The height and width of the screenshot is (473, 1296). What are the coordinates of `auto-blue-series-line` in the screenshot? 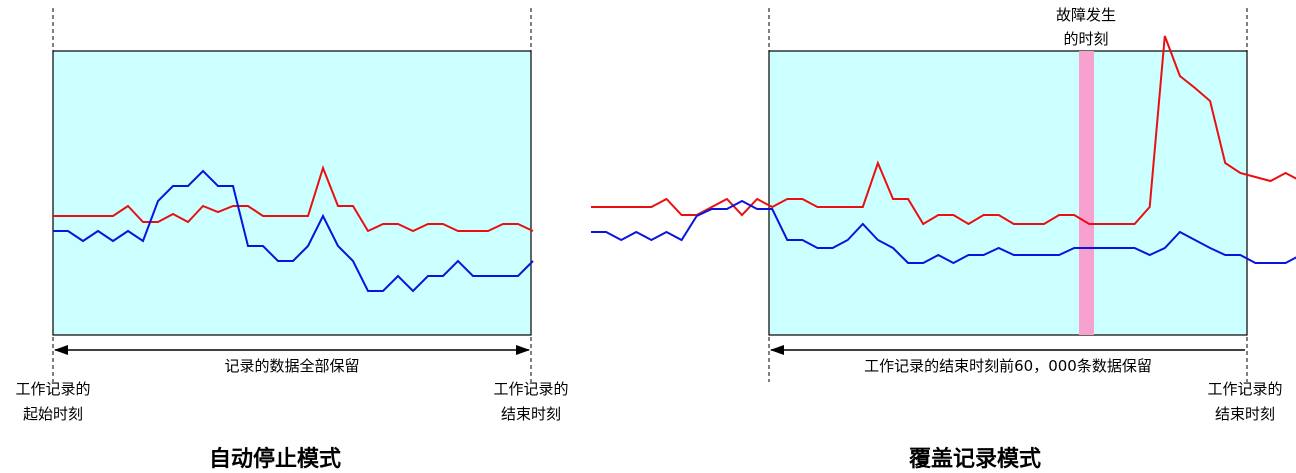 It's located at (293, 231).